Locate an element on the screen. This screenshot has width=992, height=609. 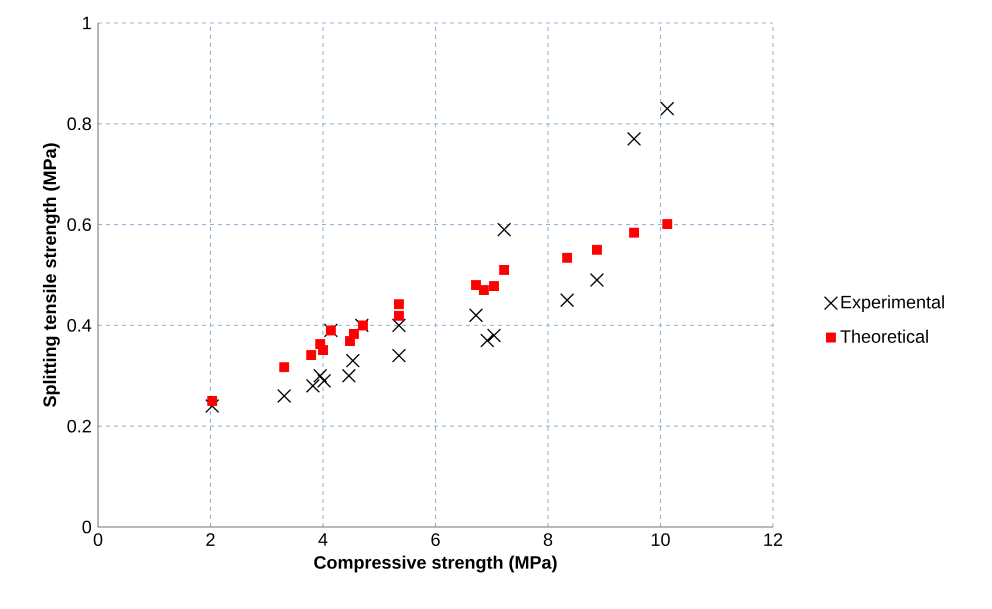
y-tick-label: 0.4 is located at coordinates (79, 325).